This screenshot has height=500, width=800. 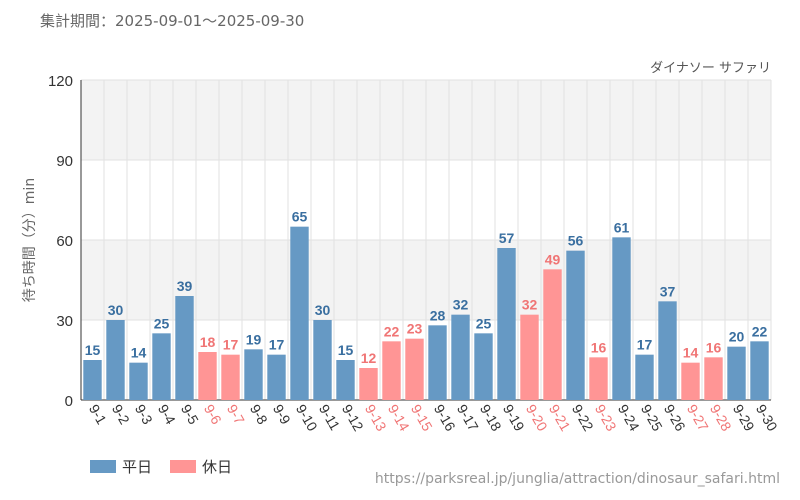 I want to click on x-tick-label: 9-15, so click(x=422, y=418).